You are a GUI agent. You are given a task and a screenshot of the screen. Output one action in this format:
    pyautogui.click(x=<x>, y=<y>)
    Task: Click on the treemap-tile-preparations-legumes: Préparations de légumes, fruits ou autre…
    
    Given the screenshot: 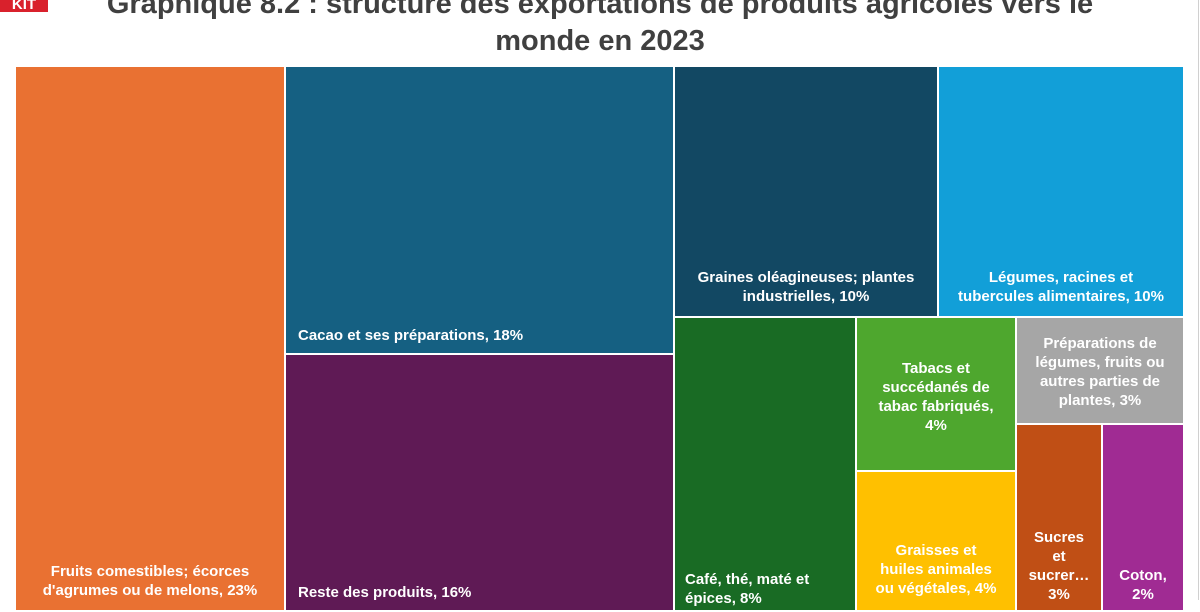 What is the action you would take?
    pyautogui.click(x=1101, y=371)
    